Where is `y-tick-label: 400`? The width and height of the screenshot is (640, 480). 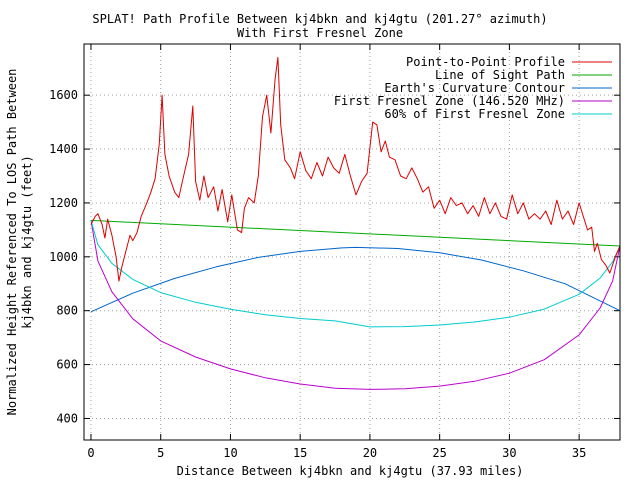
y-tick-label: 400 is located at coordinates (67, 418).